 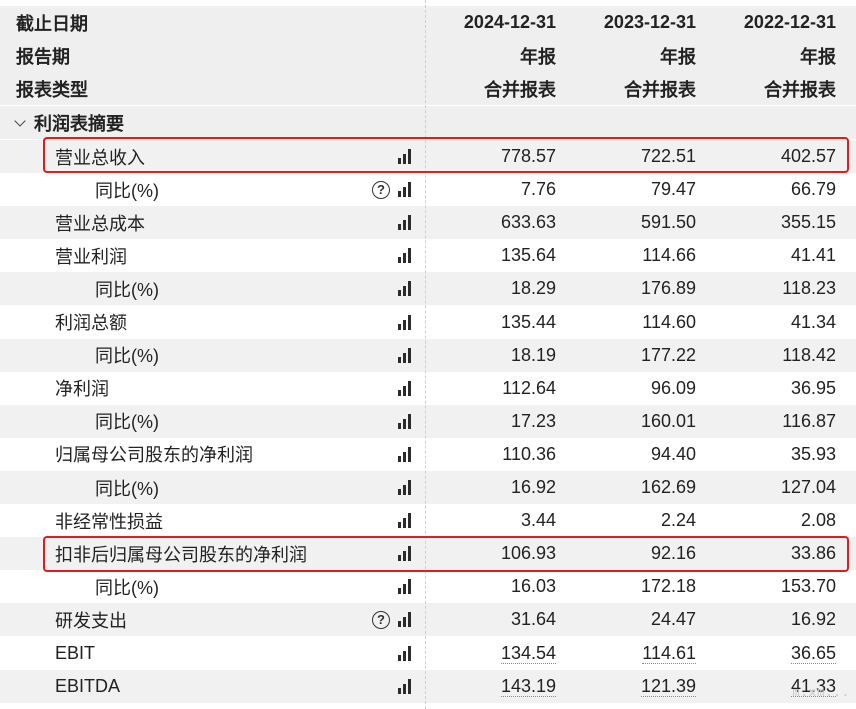 I want to click on table-cell: 722.51, so click(x=631, y=156).